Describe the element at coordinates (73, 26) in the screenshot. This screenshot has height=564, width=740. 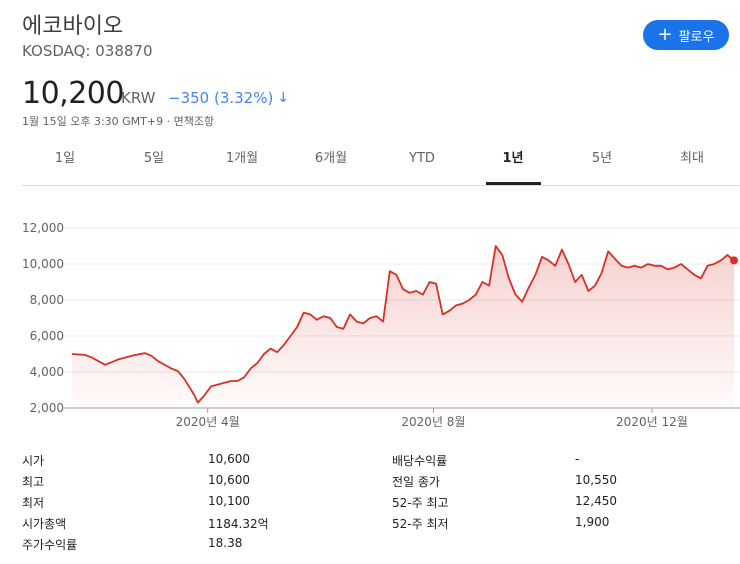
I see `company-name: 에코바이오` at that location.